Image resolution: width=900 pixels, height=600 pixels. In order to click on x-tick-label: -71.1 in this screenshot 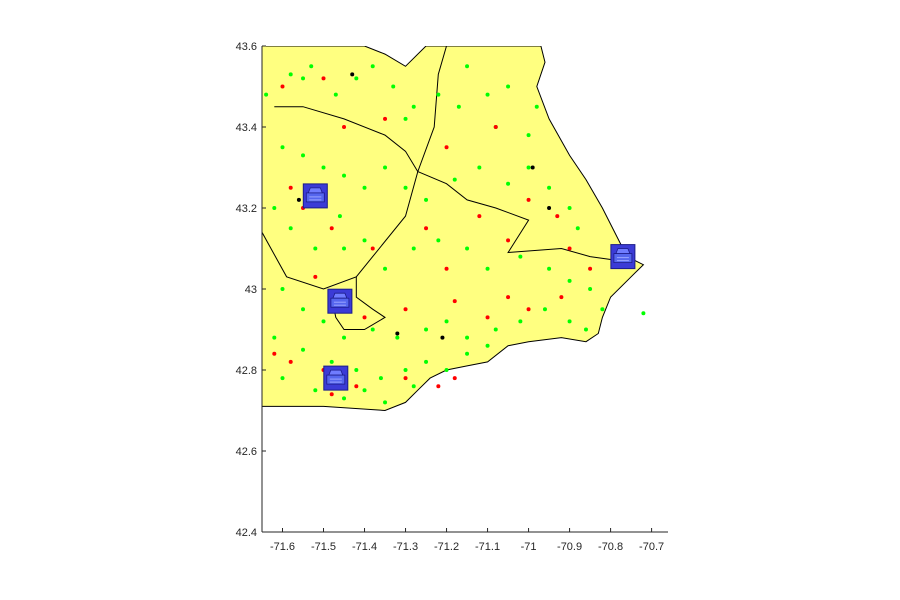, I will do `click(487, 547)`.